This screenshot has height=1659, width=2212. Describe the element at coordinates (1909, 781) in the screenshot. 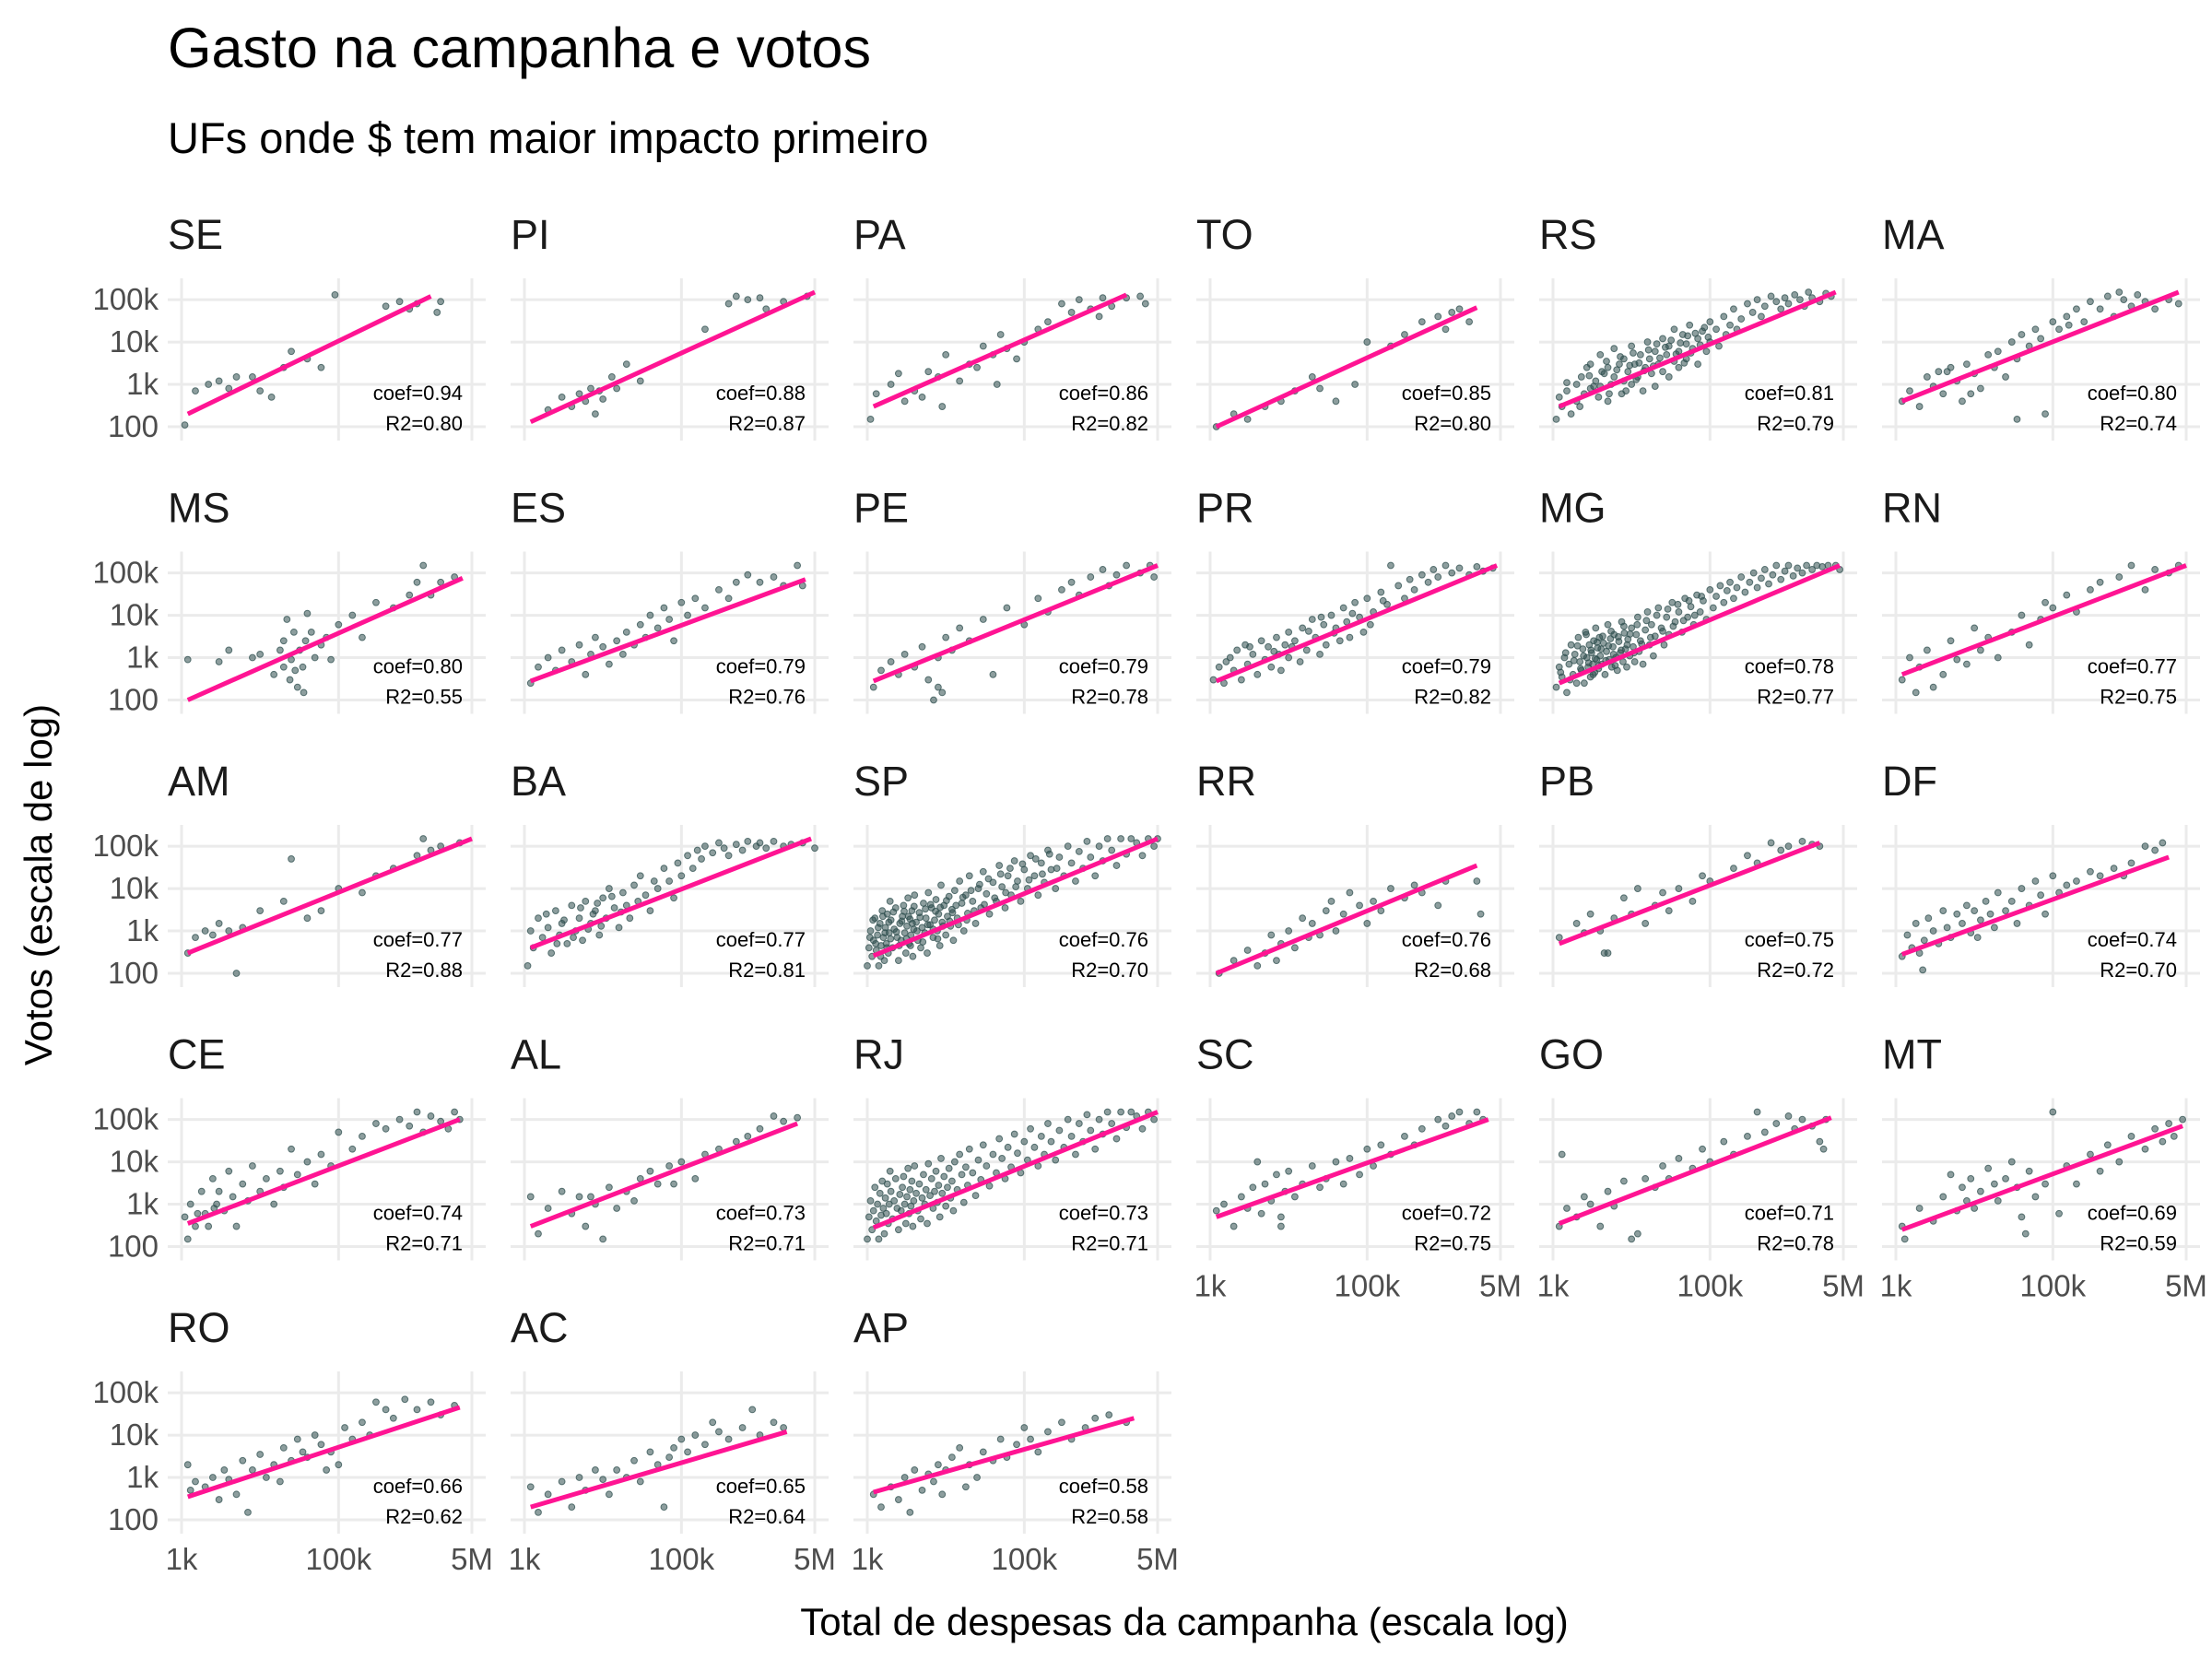

I see `facet-label: DF` at that location.